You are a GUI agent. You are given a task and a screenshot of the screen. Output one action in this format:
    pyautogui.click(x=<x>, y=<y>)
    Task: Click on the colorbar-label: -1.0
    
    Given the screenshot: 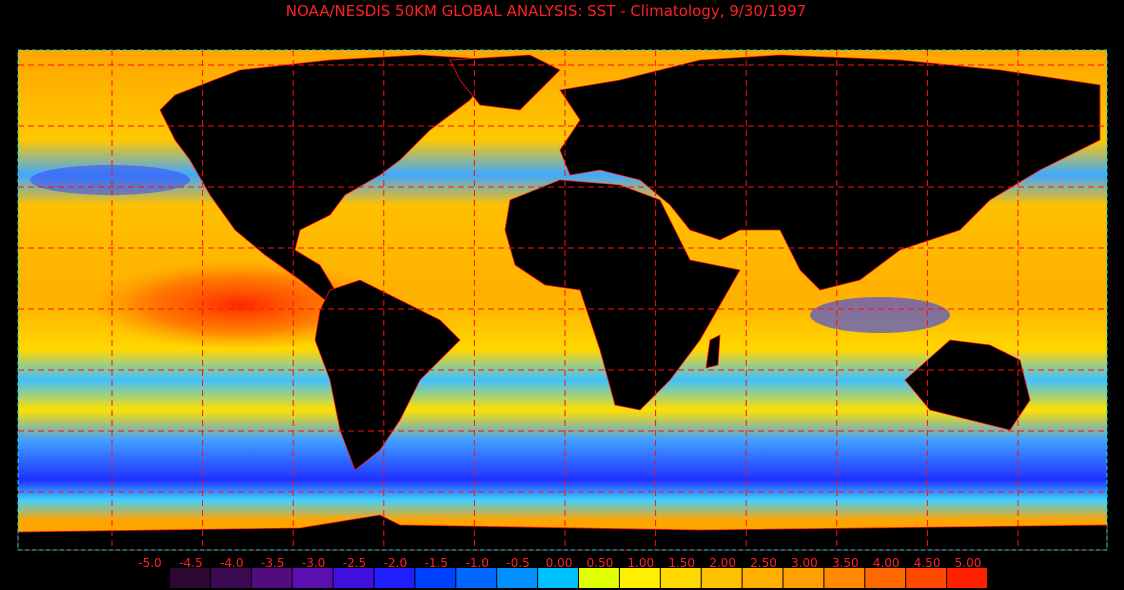 What is the action you would take?
    pyautogui.click(x=476, y=563)
    